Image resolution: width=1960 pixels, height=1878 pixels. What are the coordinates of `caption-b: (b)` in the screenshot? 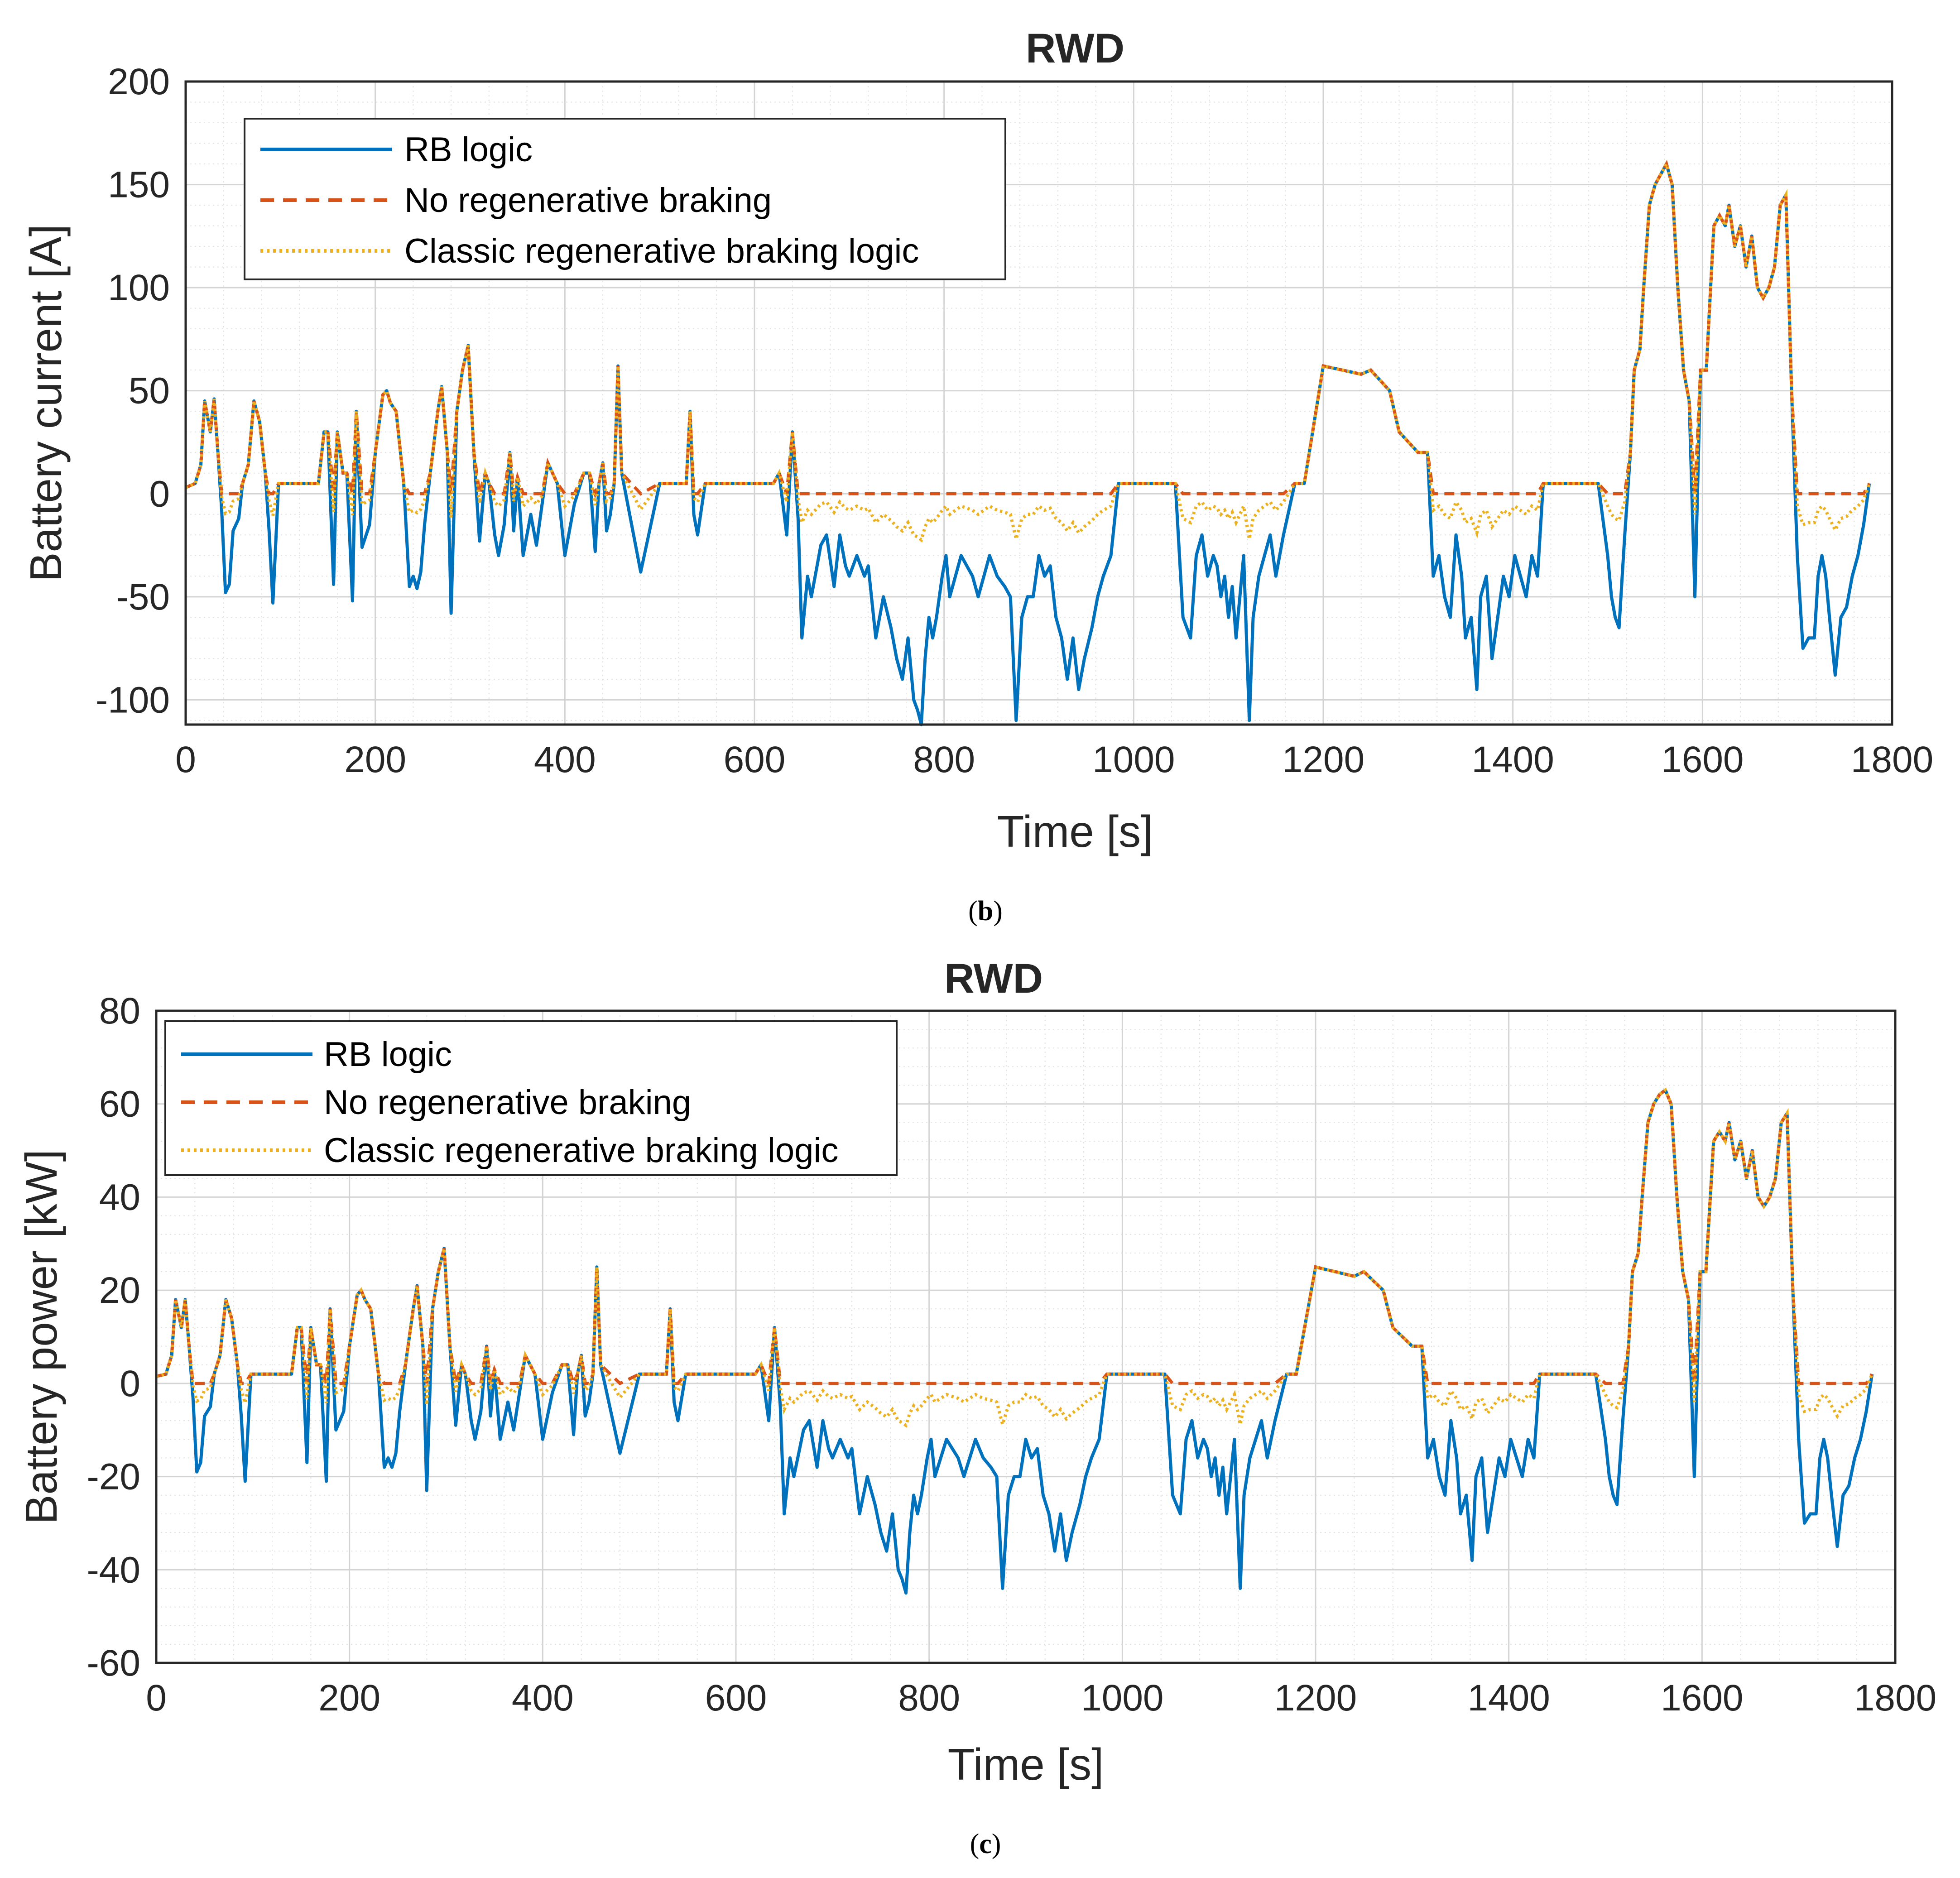 It's located at (985, 911).